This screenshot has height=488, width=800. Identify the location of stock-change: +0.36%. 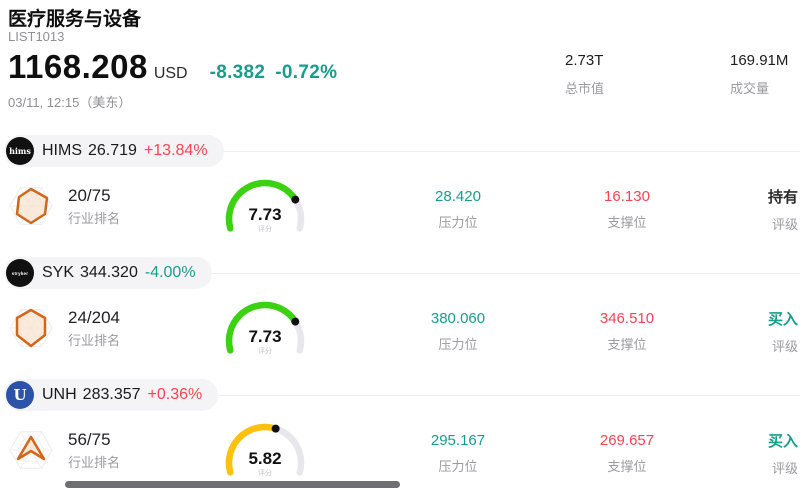
(175, 394).